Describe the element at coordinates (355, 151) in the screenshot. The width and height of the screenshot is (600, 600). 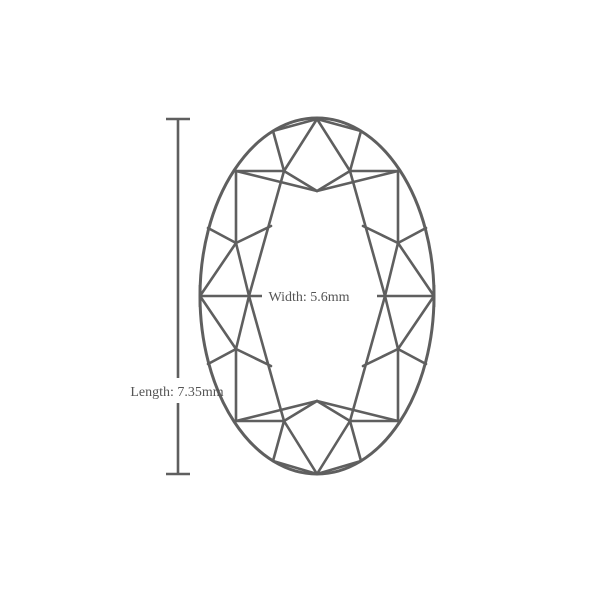
I see `top-kite-right` at that location.